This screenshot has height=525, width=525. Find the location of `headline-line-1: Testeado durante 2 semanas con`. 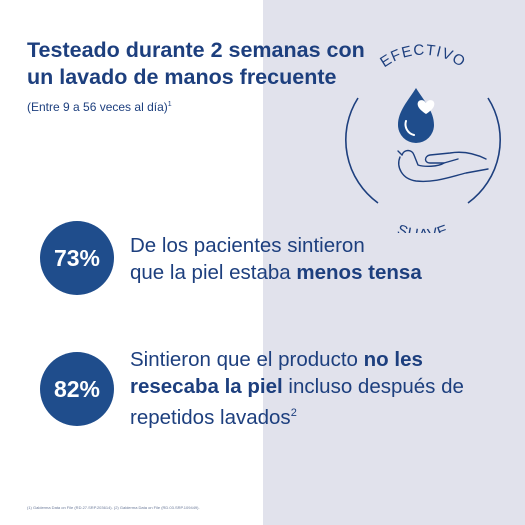

headline-line-1: Testeado durante 2 semanas con is located at coordinates (196, 50).